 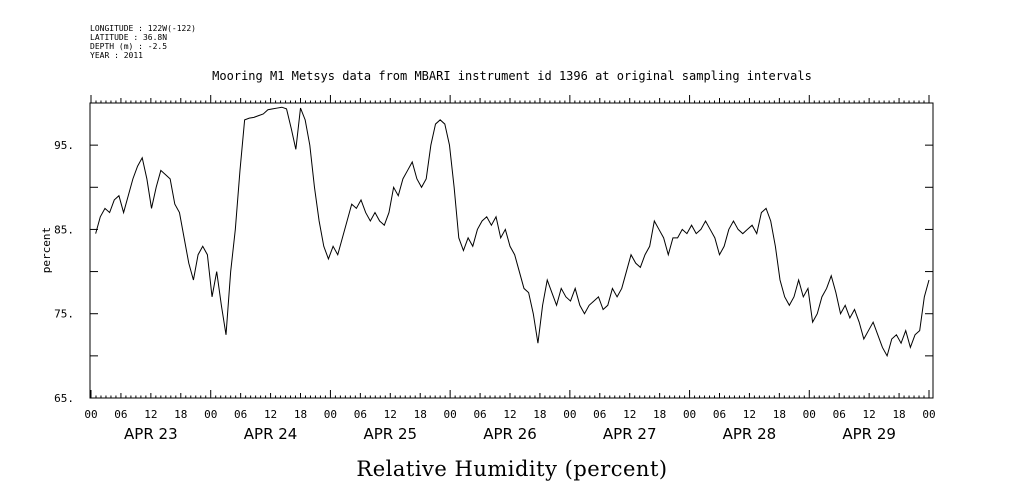 I want to click on date-label: APR 25, so click(x=390, y=434).